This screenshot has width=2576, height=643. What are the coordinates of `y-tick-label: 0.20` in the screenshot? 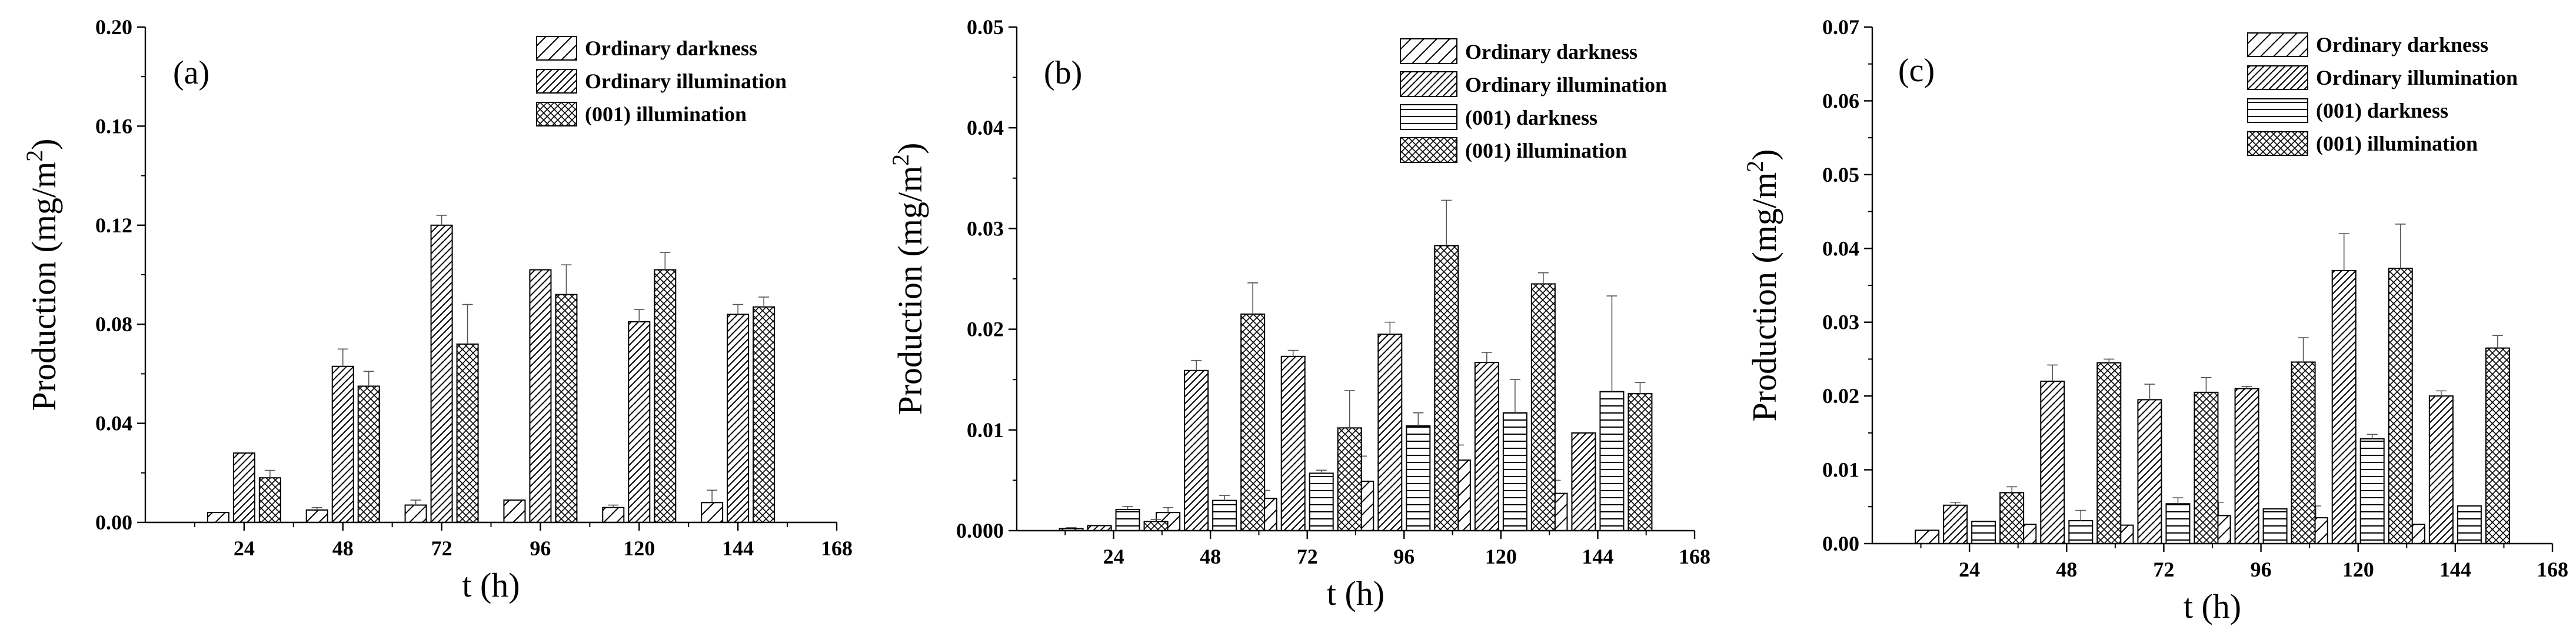 It's located at (113, 27).